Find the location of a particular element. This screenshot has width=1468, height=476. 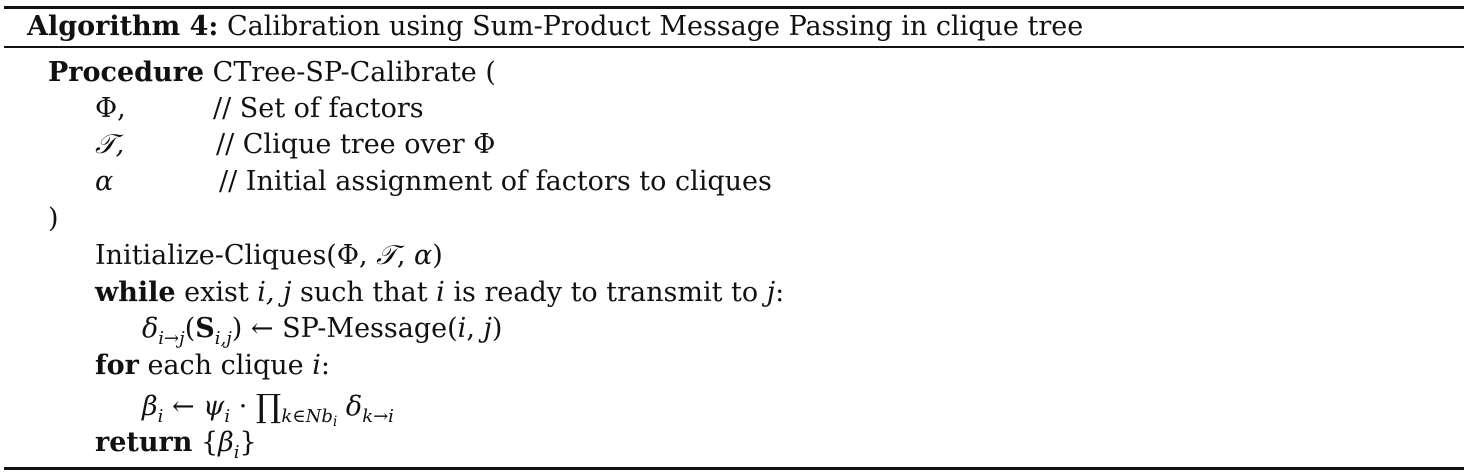

return-beta-subscript: i is located at coordinates (236, 452).